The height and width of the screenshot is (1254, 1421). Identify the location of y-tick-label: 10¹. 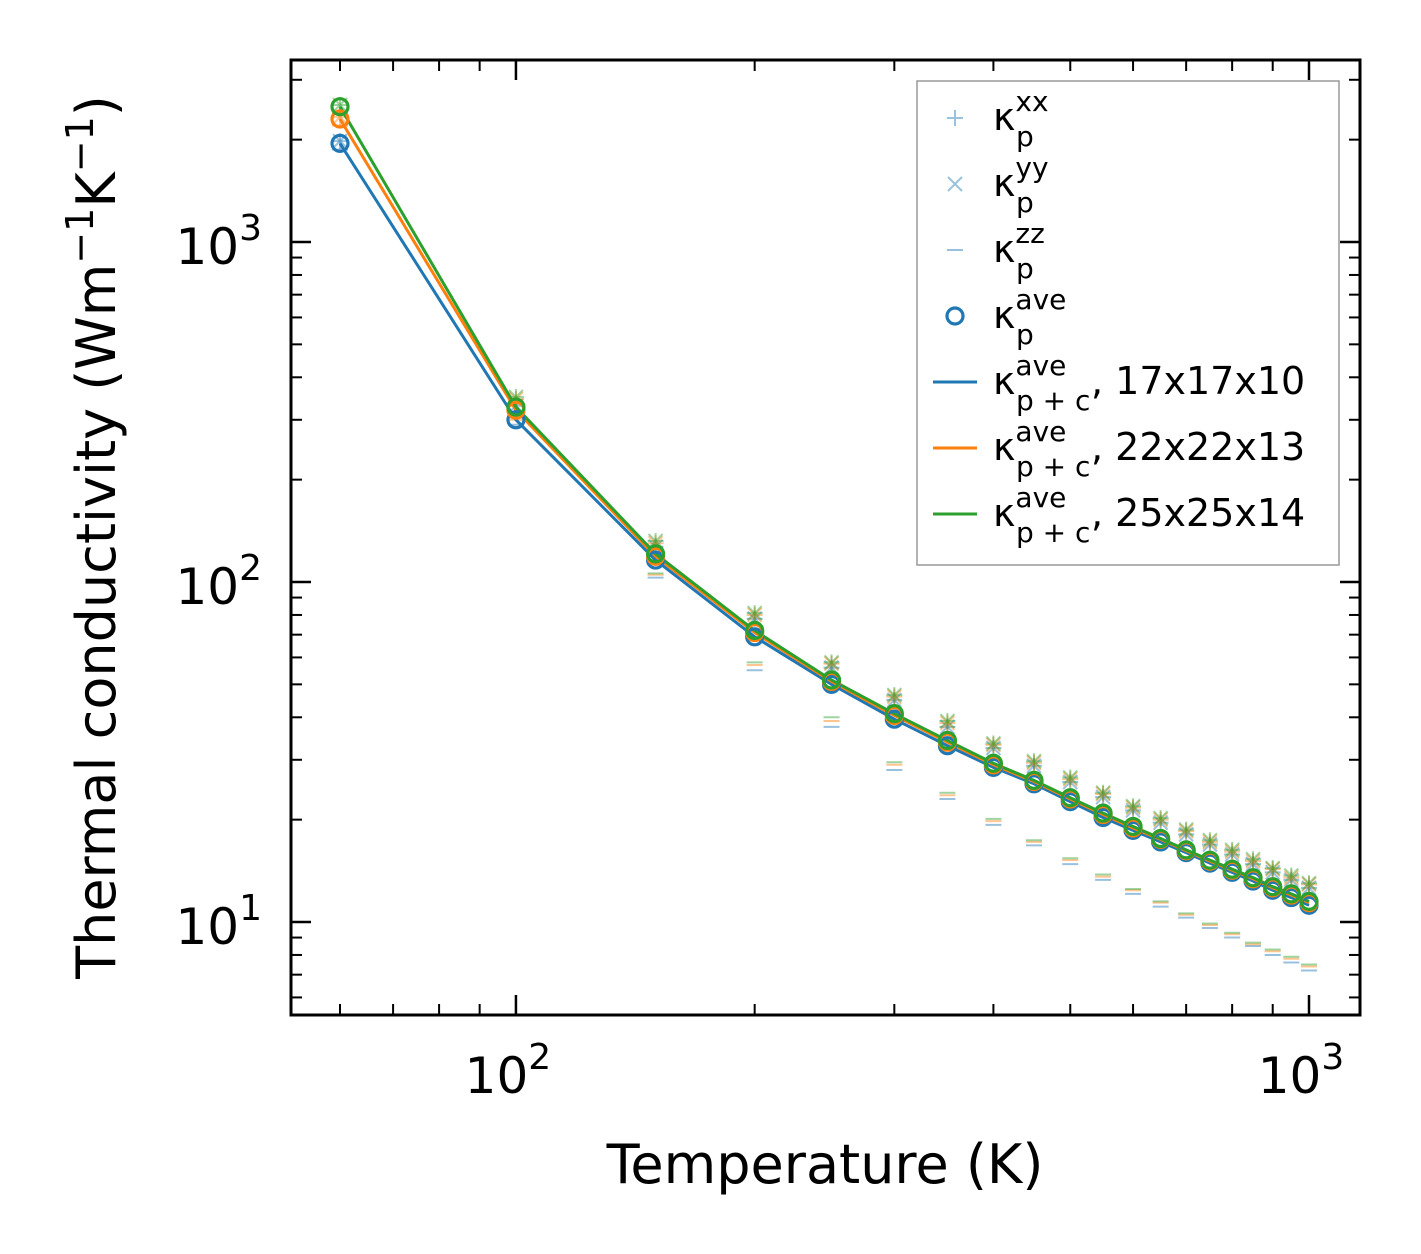
(218, 922).